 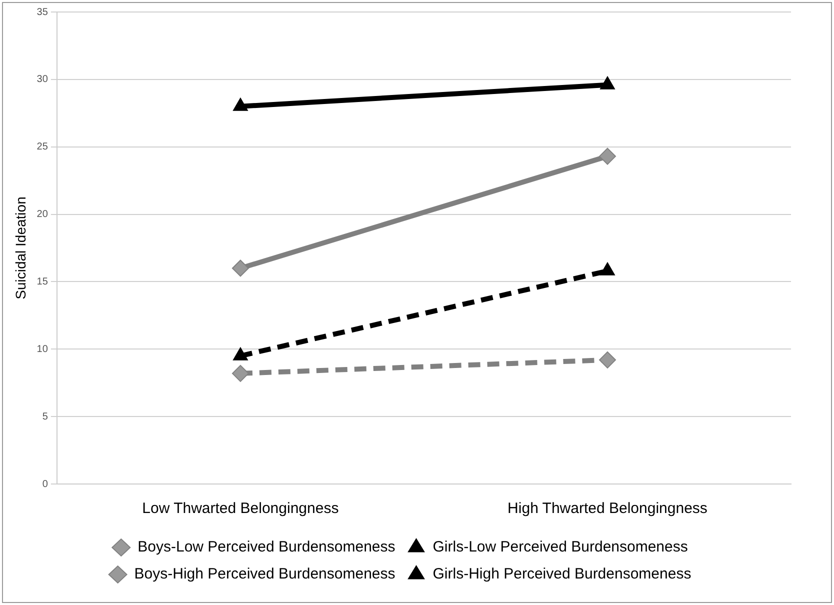 I want to click on legend-label: Girls-High Perceived Burdensomeness, so click(x=562, y=574).